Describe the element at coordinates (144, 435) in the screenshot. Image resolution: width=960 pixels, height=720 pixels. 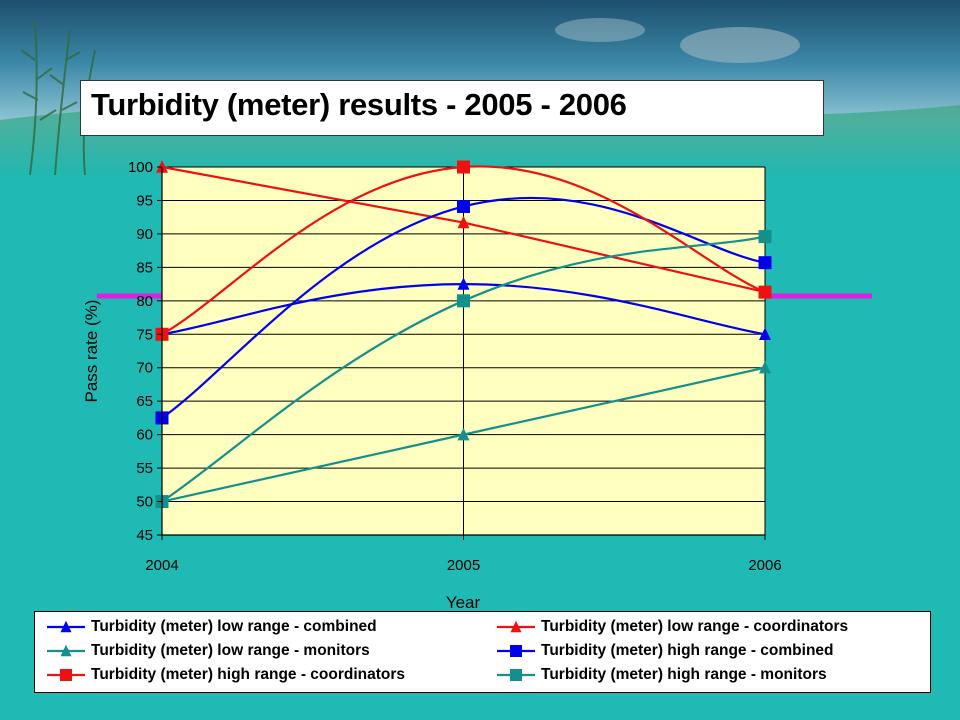
I see `y-tick-label: 60` at that location.